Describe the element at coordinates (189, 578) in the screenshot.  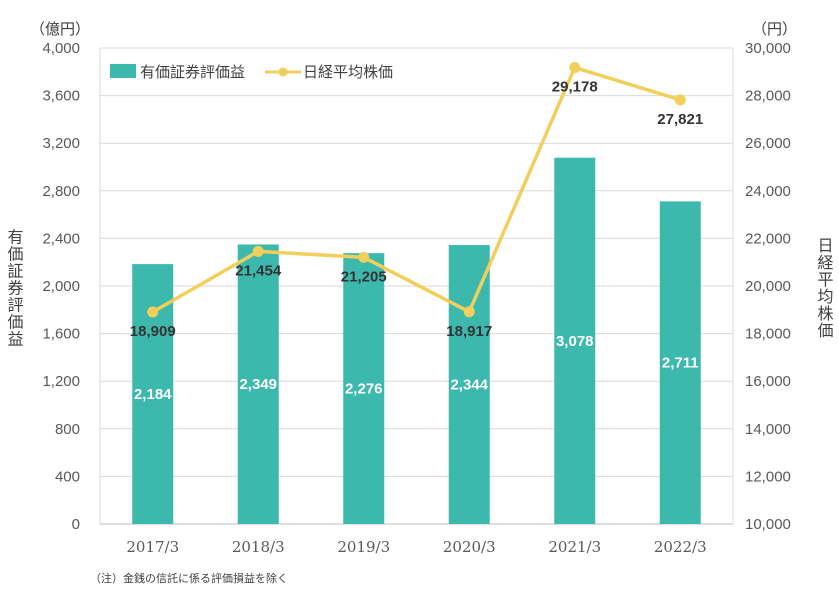
I see `footnote: （注）金銭の信託に係る評価損益を除く` at that location.